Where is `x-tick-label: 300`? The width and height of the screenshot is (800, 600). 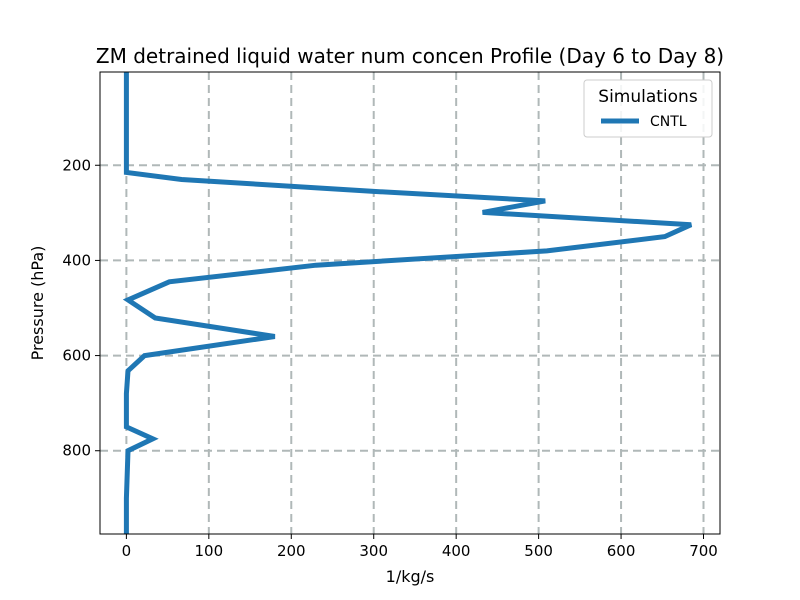 x-tick-label: 300 is located at coordinates (373, 551).